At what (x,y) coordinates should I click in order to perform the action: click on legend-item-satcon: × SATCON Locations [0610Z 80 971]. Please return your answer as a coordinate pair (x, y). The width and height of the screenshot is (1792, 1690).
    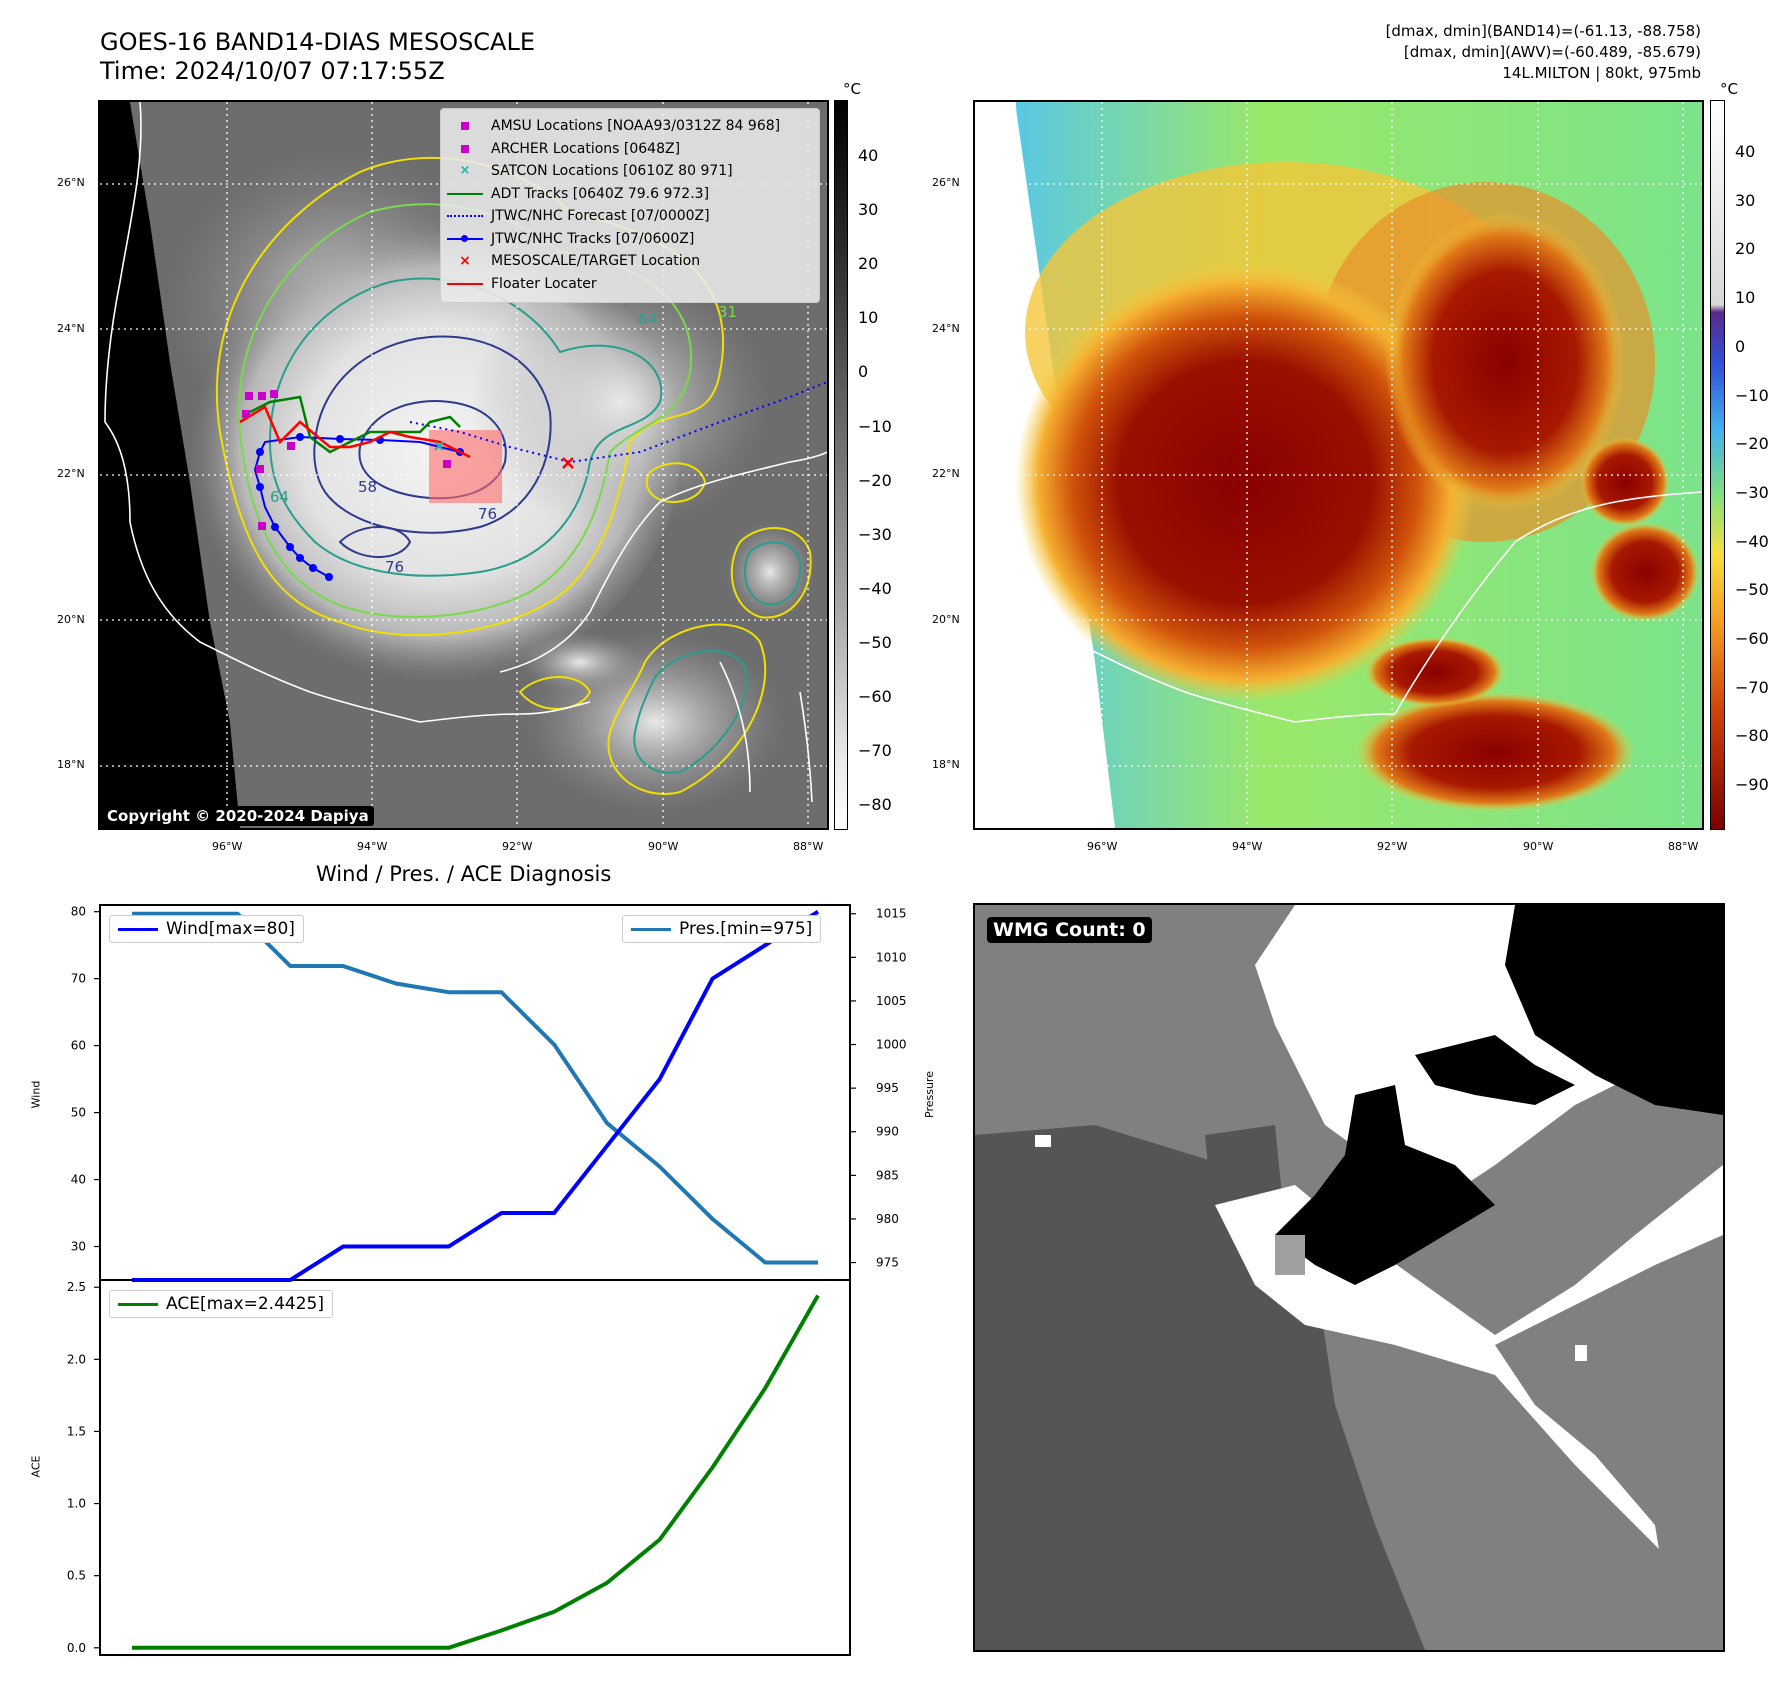
    Looking at the image, I should click on (596, 171).